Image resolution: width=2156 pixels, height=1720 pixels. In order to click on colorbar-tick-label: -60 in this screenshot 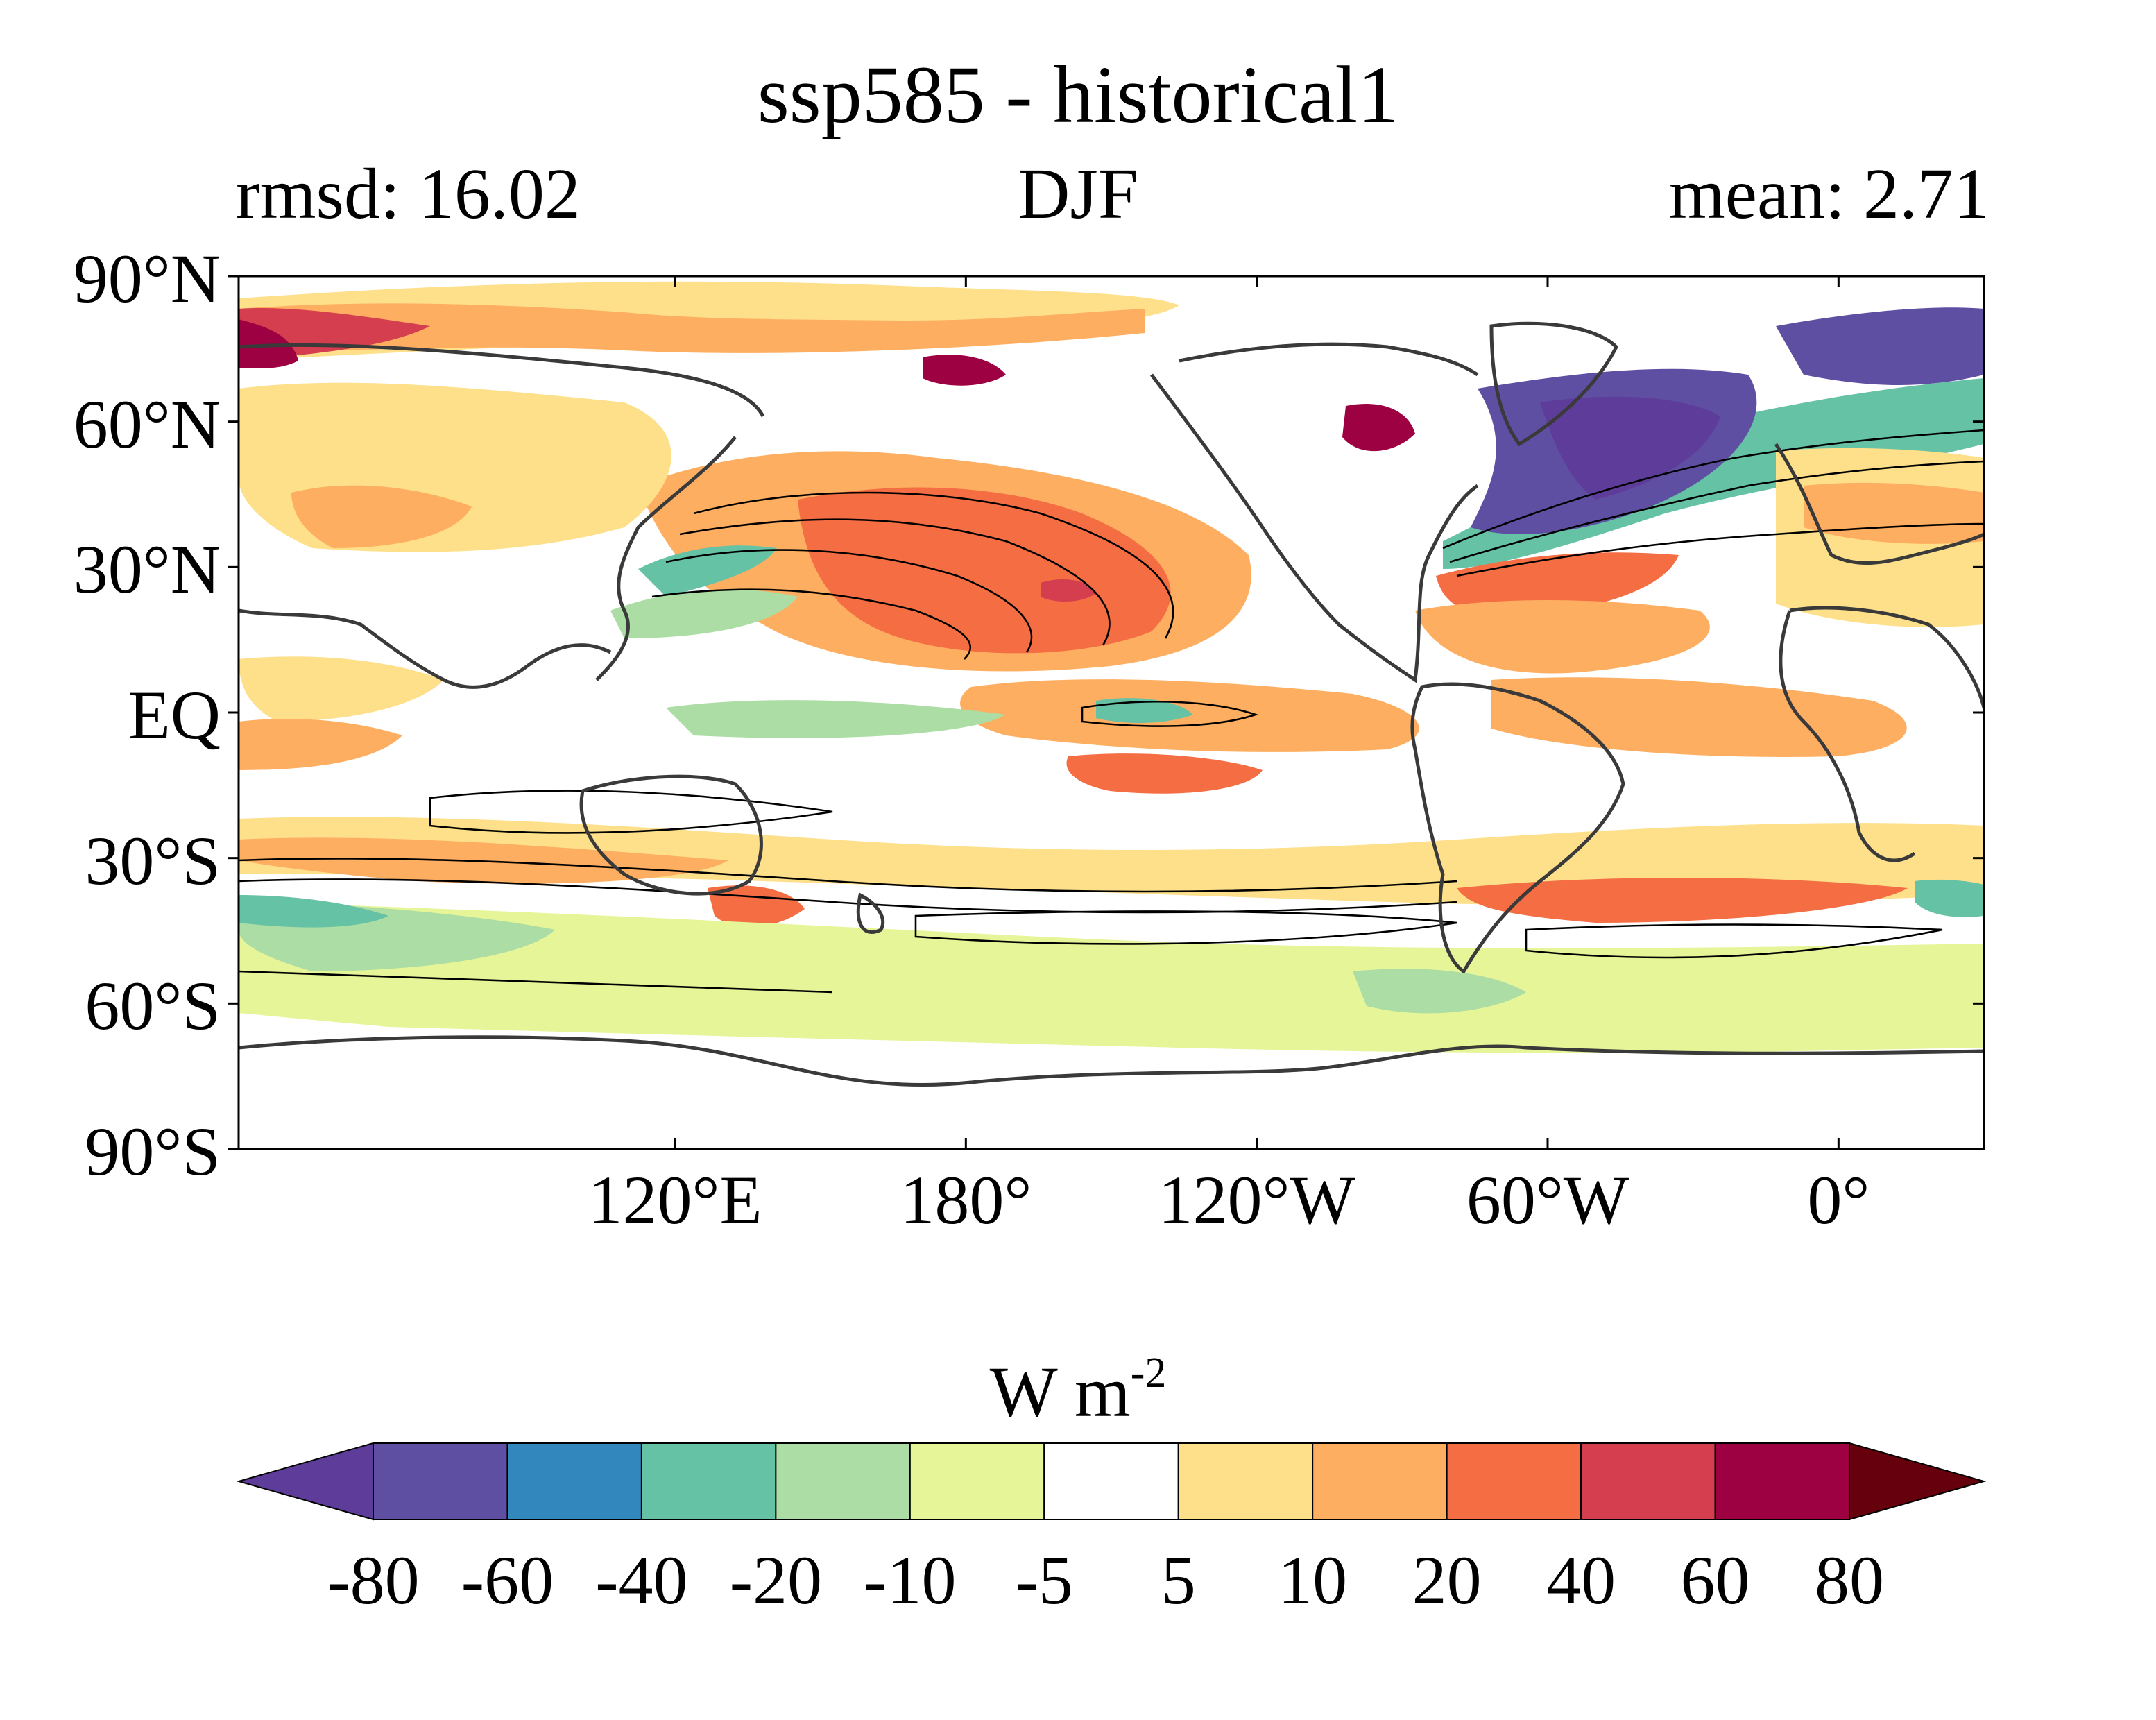, I will do `click(507, 1580)`.